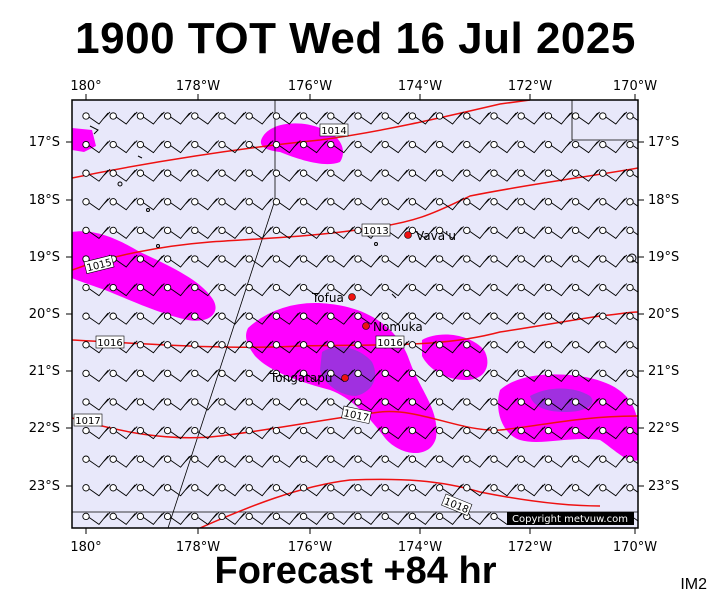  I want to click on svg-text: 1017, so click(87, 421).